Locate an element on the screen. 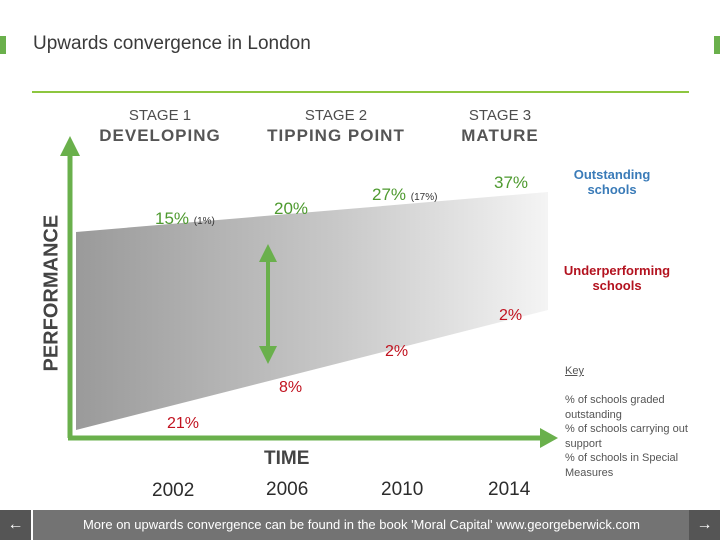 Image resolution: width=720 pixels, height=540 pixels. key-item-special-measures: % of schools in Special Measures is located at coordinates (622, 465).